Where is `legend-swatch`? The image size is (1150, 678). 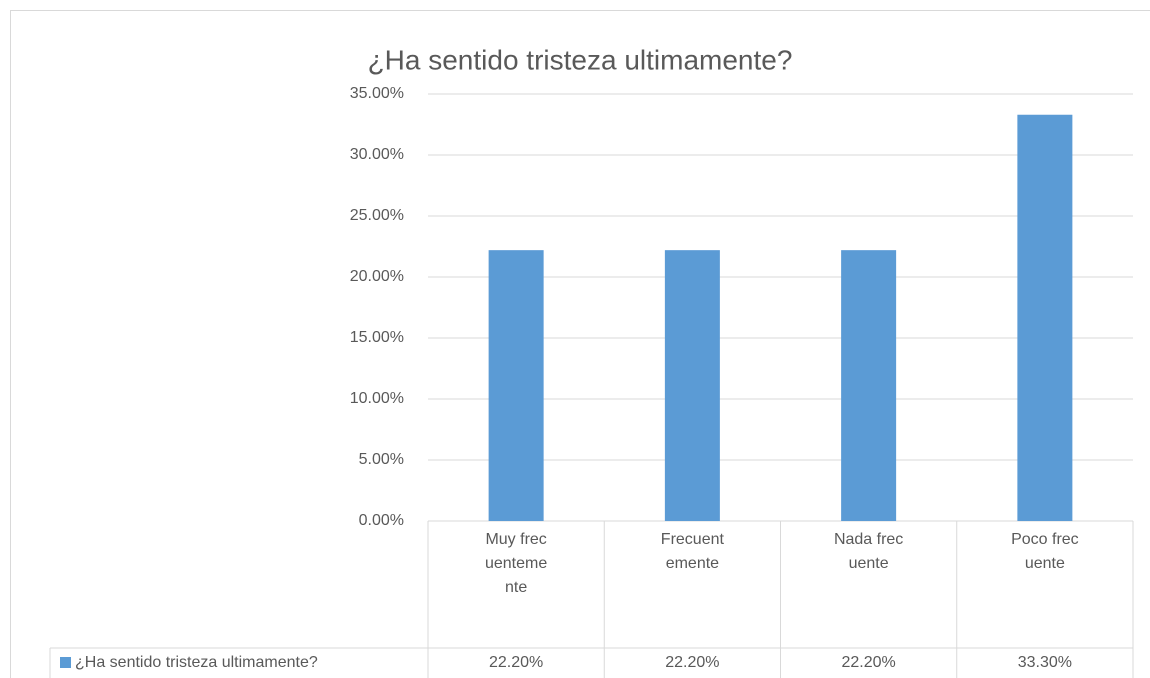 legend-swatch is located at coordinates (65, 662).